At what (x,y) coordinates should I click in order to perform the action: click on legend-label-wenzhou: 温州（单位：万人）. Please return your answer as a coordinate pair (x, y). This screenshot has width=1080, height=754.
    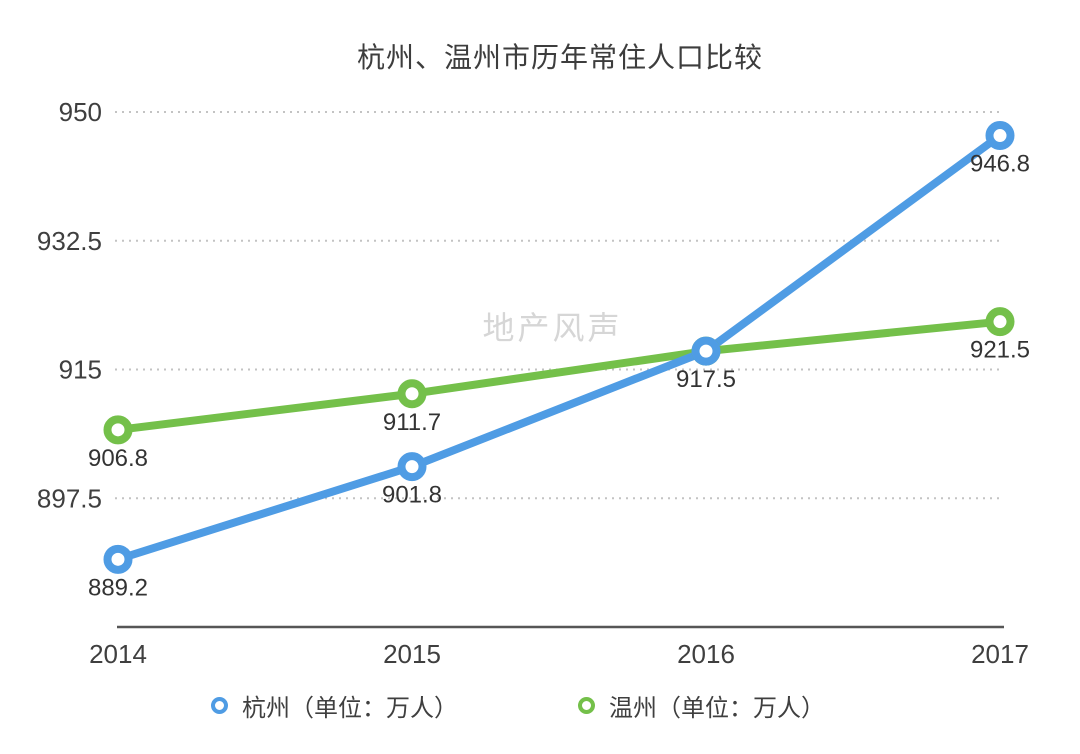
    Looking at the image, I should click on (717, 708).